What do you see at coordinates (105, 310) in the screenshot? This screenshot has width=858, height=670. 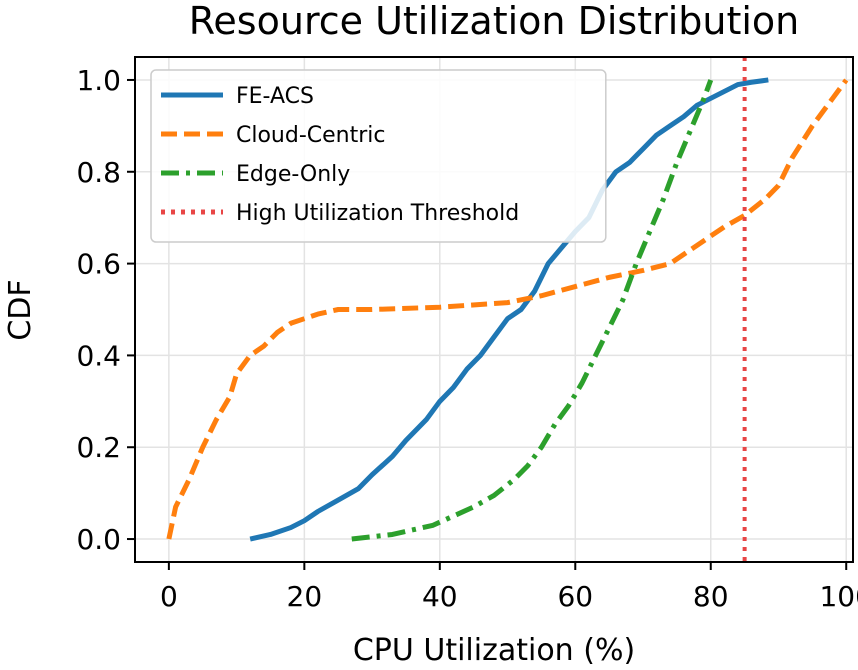 I see `y-ticks: 0.0 0.2 0.4 0.6 0.8 1.0` at bounding box center [105, 310].